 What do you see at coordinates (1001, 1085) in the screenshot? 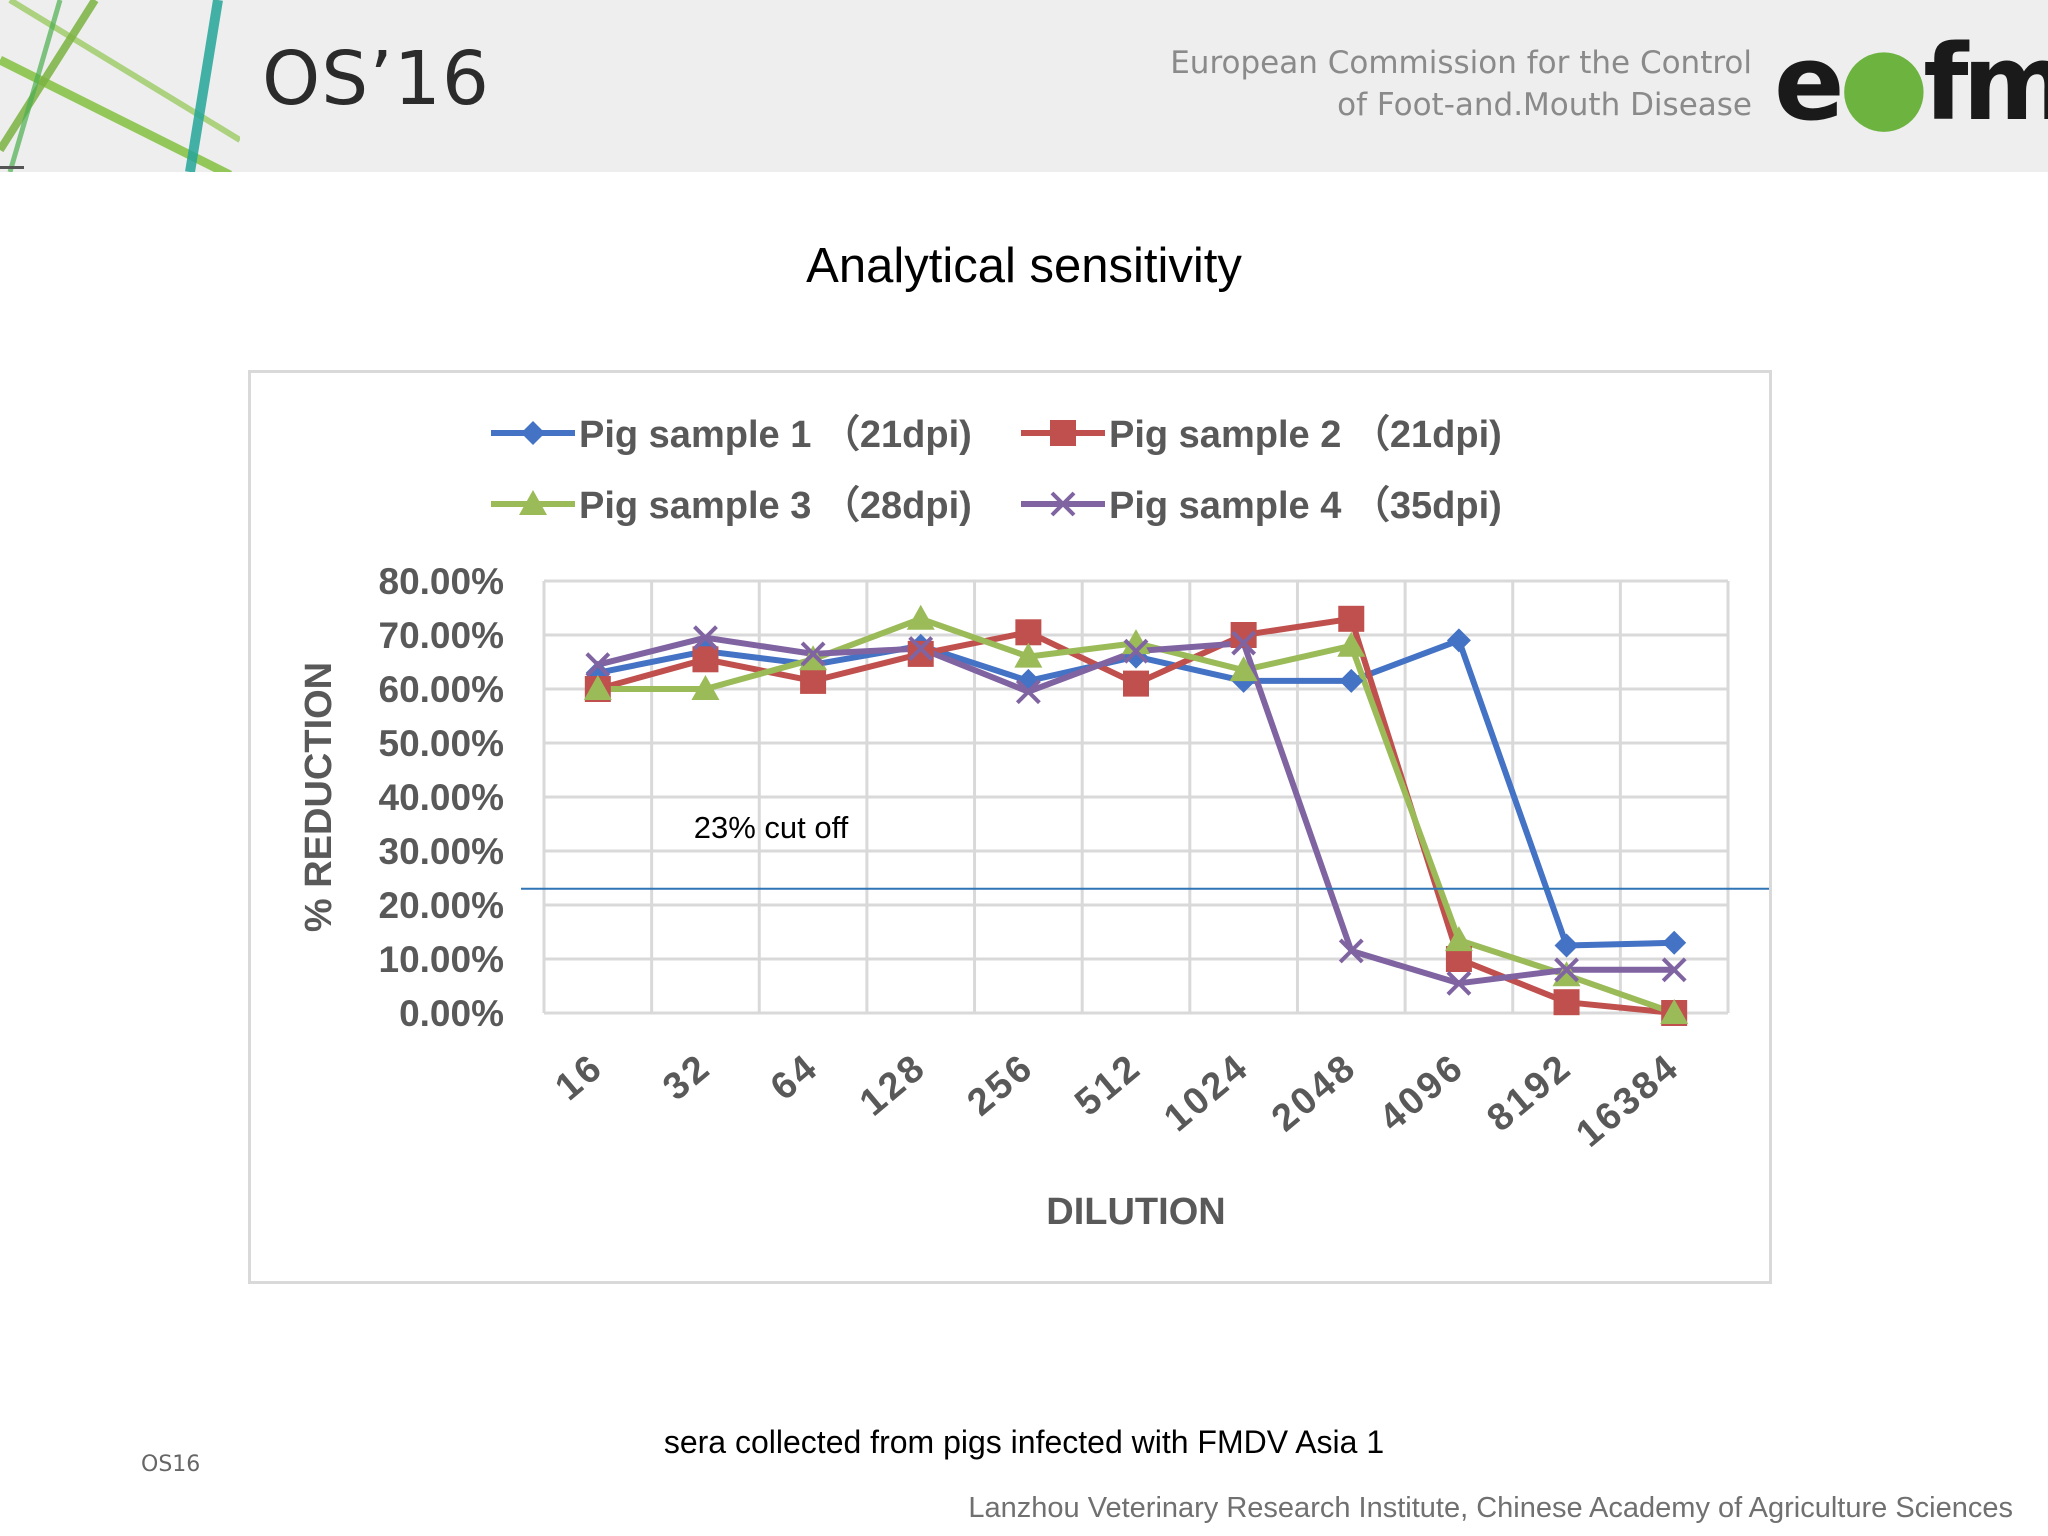
I see `x-tick-label: 256` at bounding box center [1001, 1085].